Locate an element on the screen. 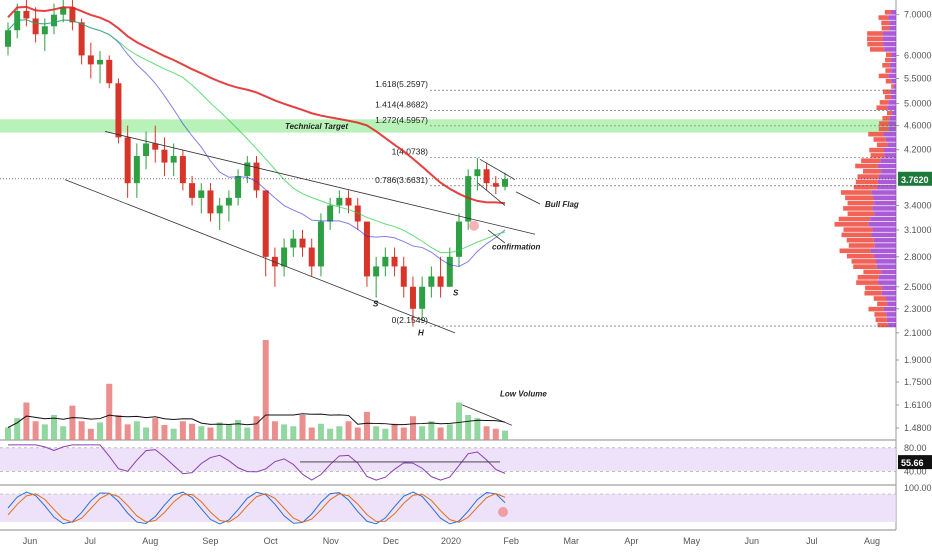  time-axis-label: Apr is located at coordinates (631, 541).